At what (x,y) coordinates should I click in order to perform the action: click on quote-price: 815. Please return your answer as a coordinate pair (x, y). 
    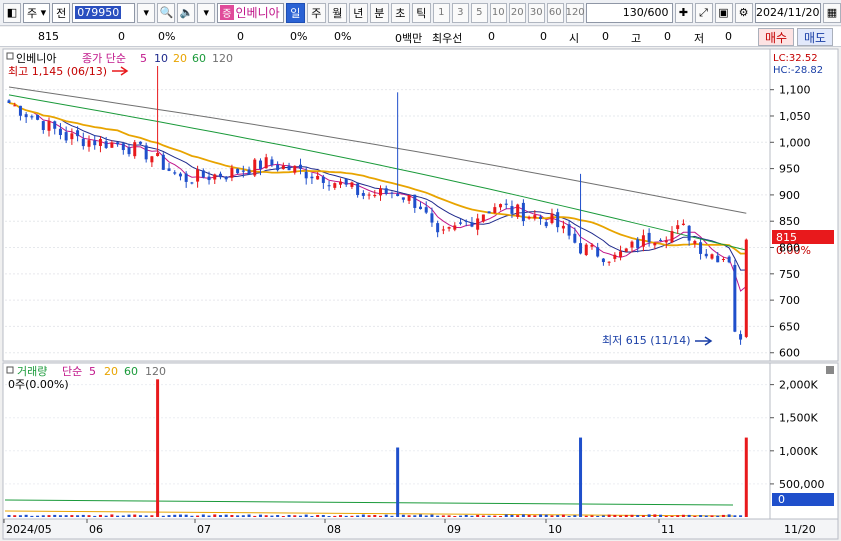
    Looking at the image, I should click on (48, 36).